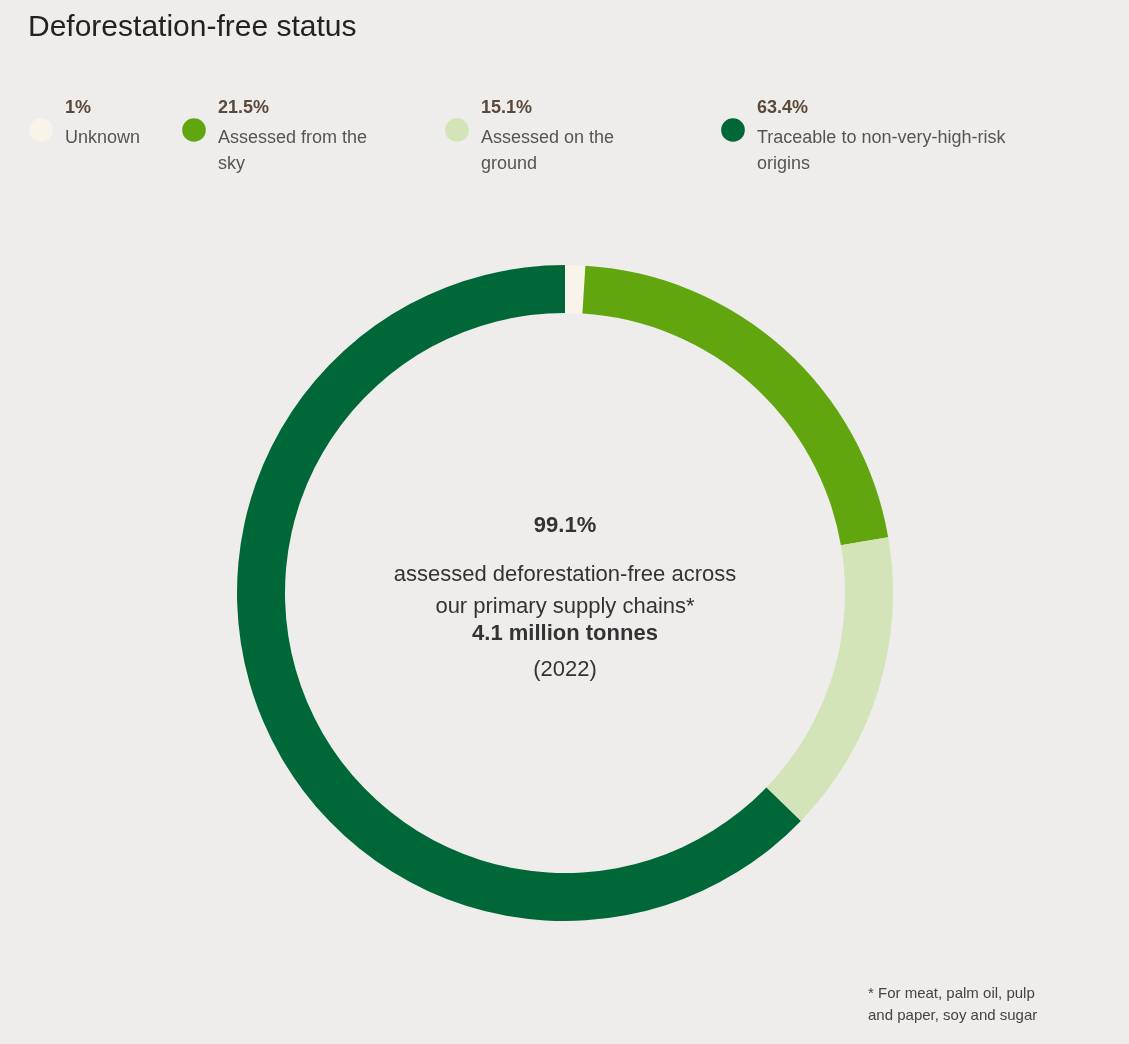  I want to click on text: assessed deforestation-free across our primary supply chains*, so click(565, 589).